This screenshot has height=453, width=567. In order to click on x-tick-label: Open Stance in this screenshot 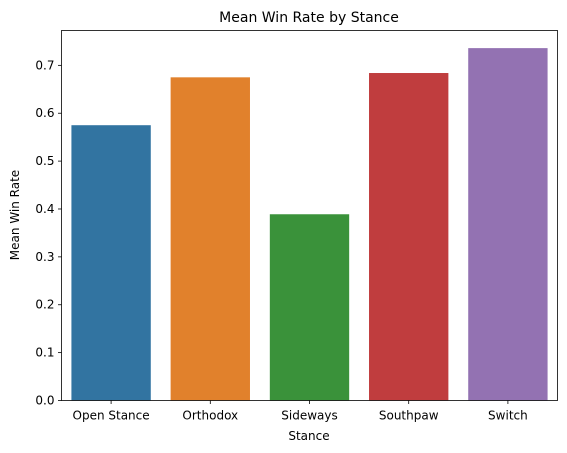, I will do `click(111, 416)`.